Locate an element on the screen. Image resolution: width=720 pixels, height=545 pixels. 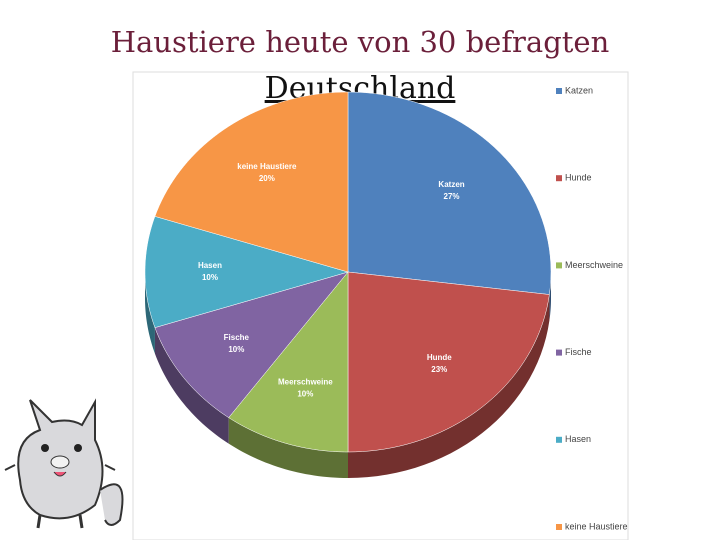
data-label-name: Fische is located at coordinates (237, 337).